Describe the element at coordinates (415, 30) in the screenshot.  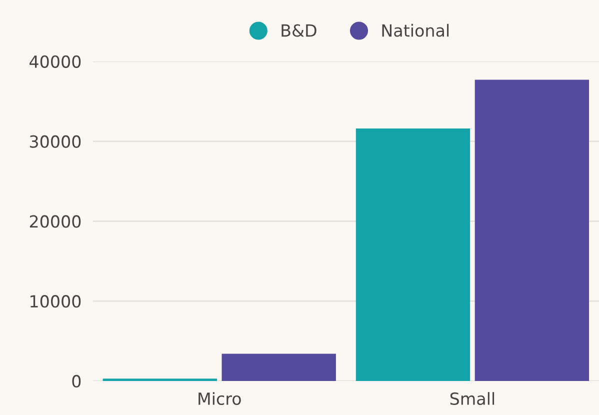
I see `legend-label: National` at that location.